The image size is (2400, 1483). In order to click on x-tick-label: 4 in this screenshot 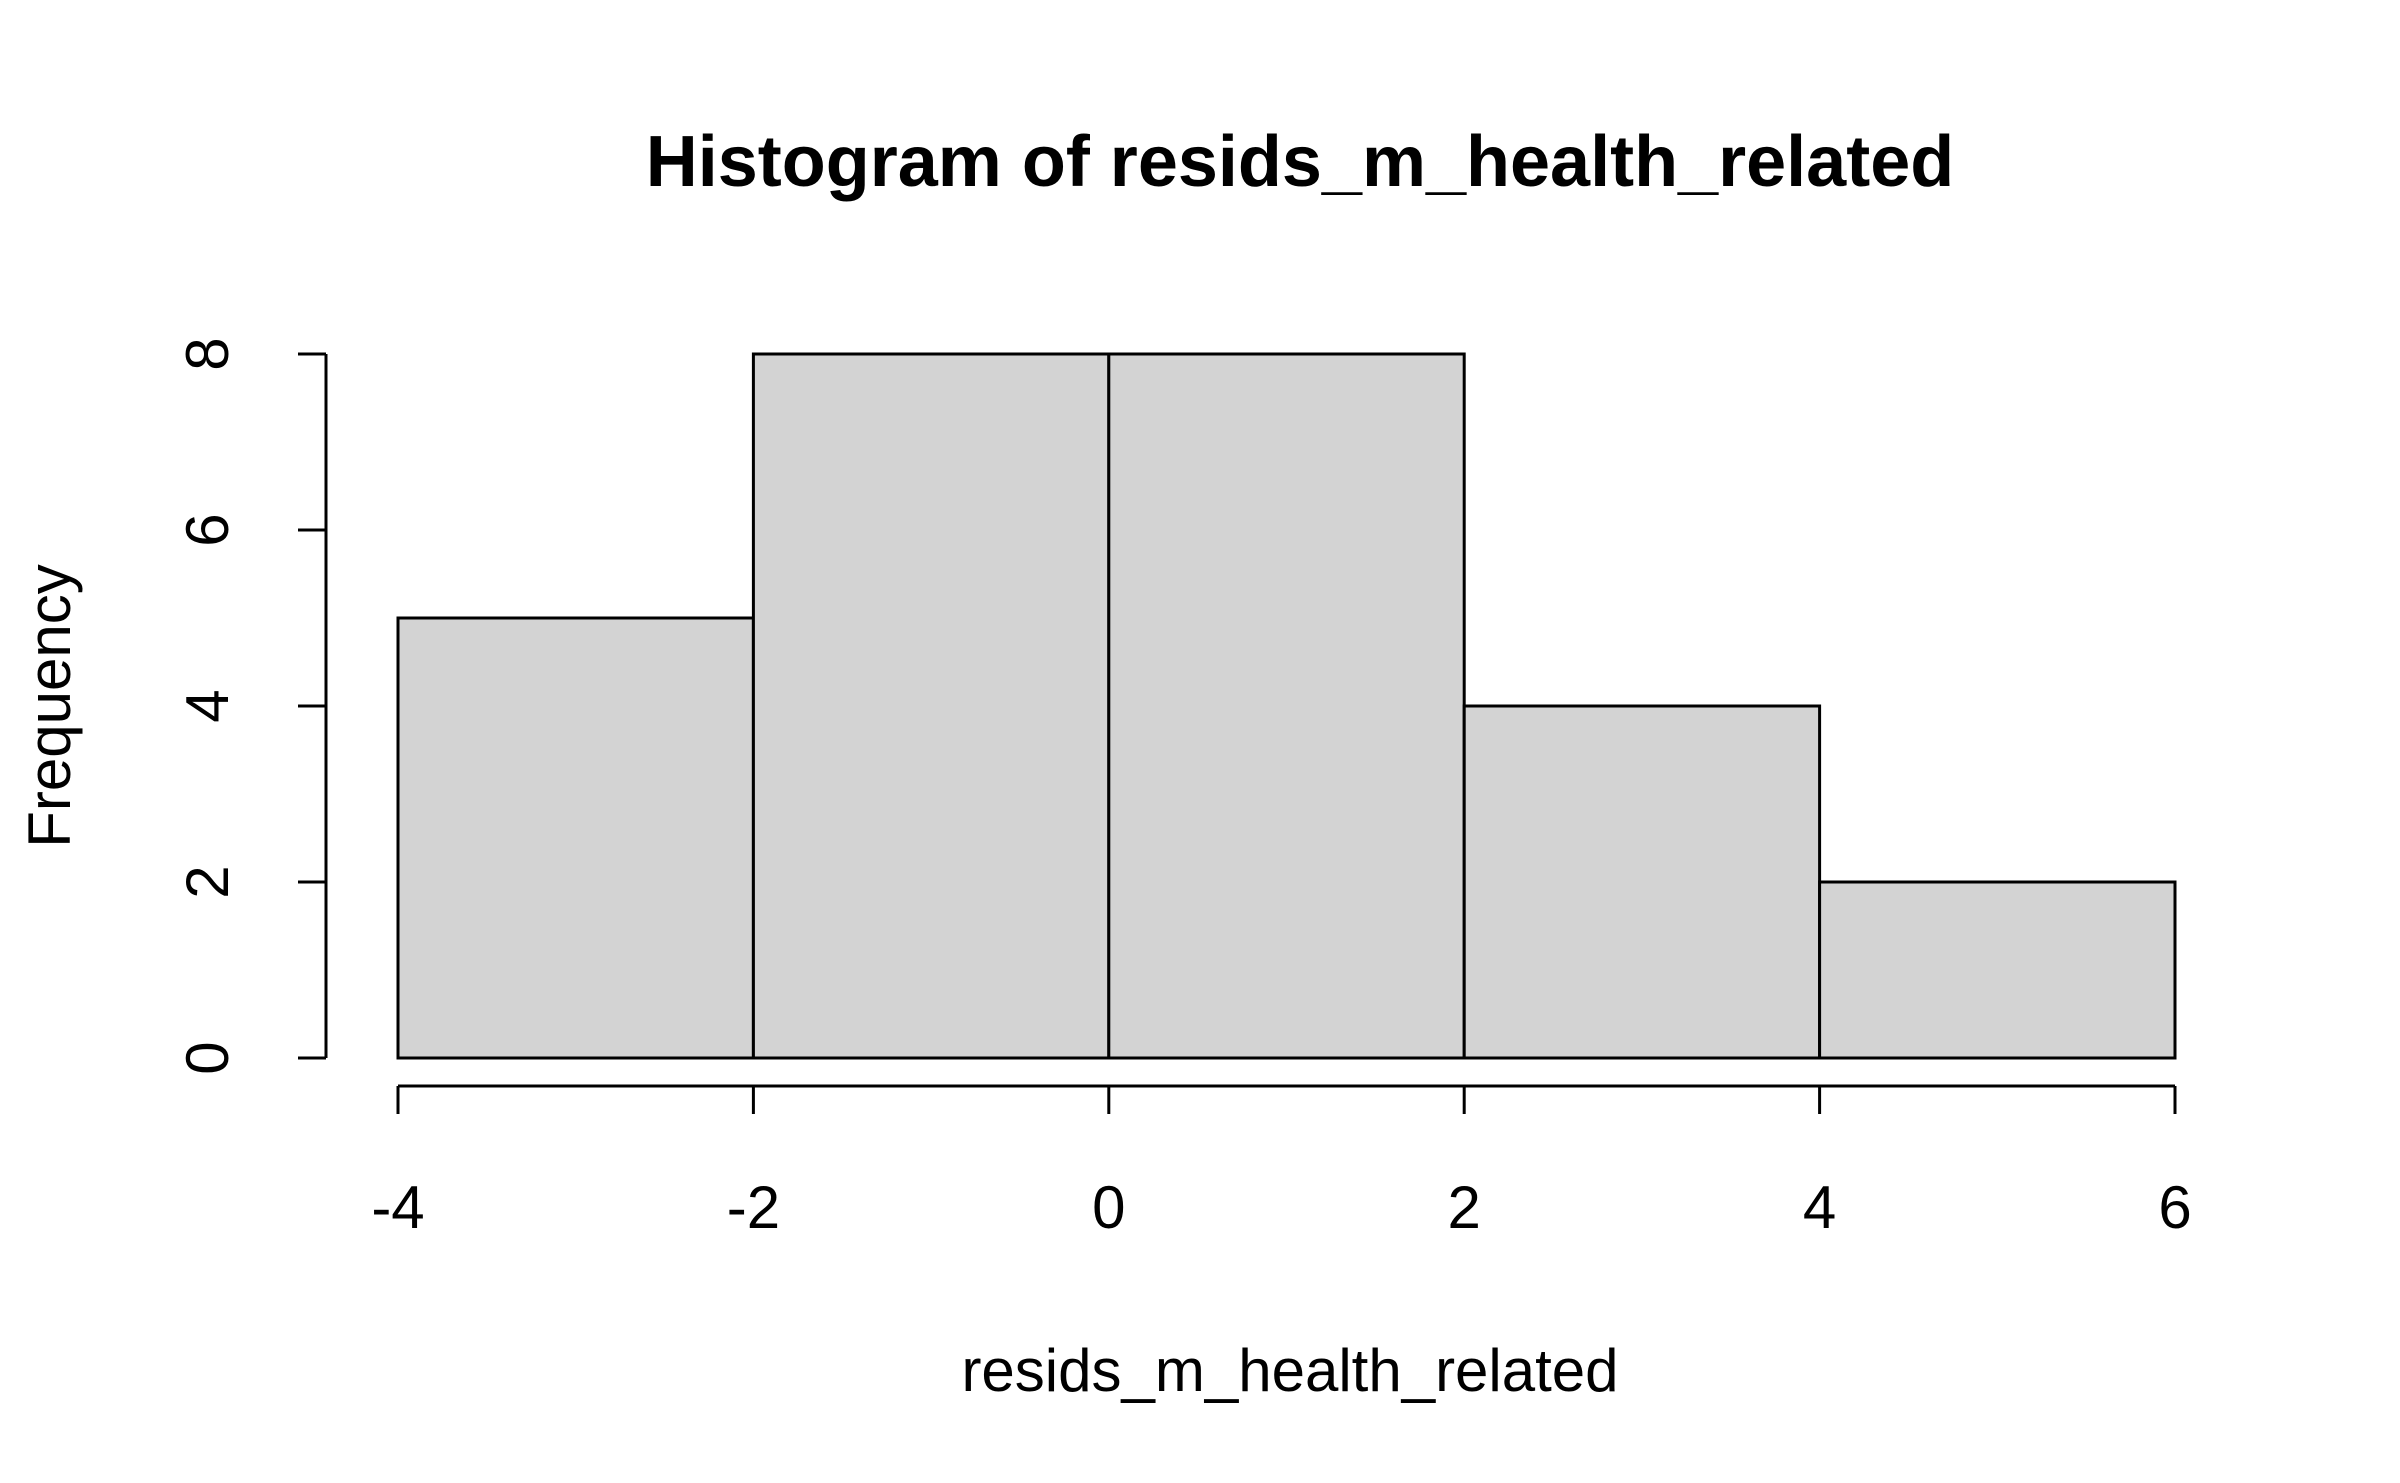, I will do `click(1819, 1207)`.